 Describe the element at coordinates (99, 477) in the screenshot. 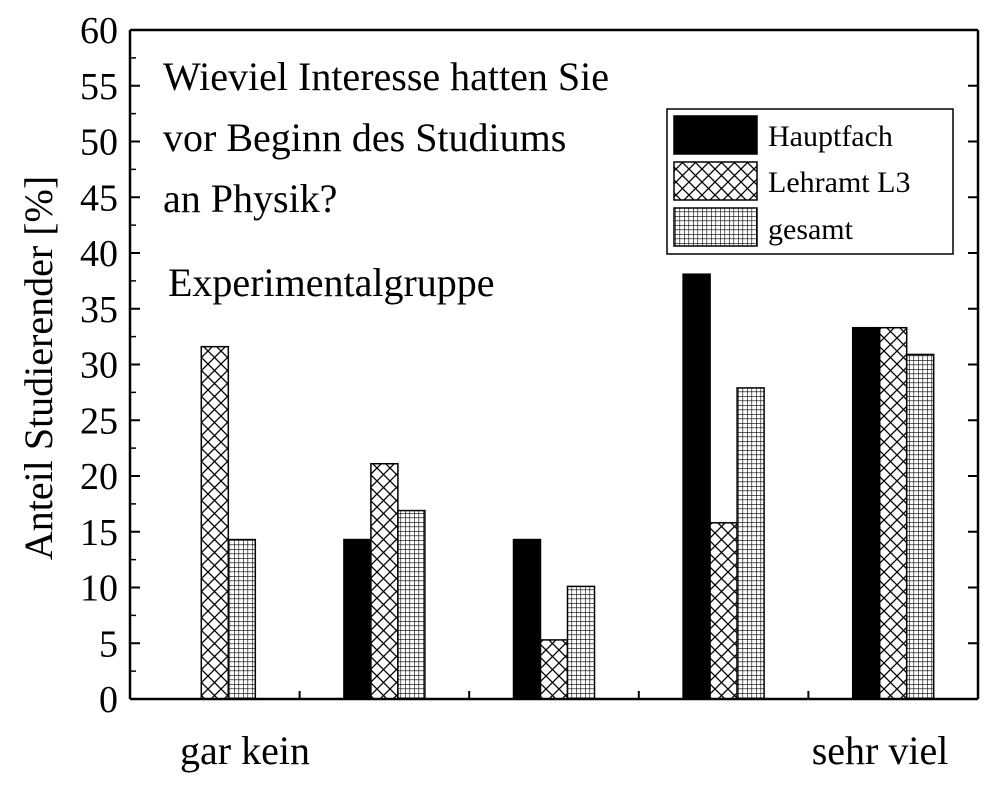

I see `y-tick-label: 20` at that location.